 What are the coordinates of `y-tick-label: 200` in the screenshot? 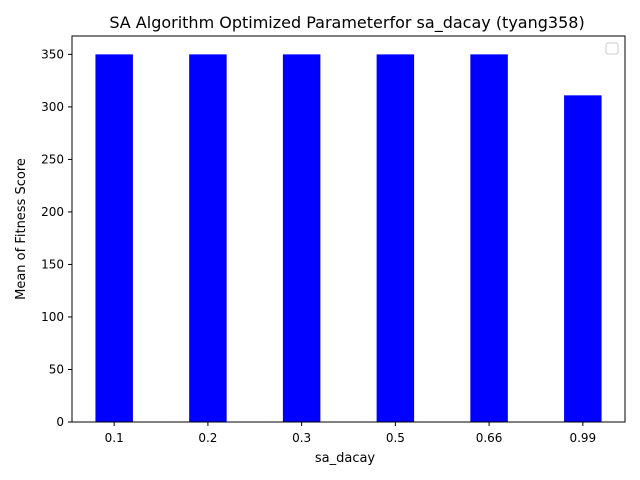 It's located at (52, 212).